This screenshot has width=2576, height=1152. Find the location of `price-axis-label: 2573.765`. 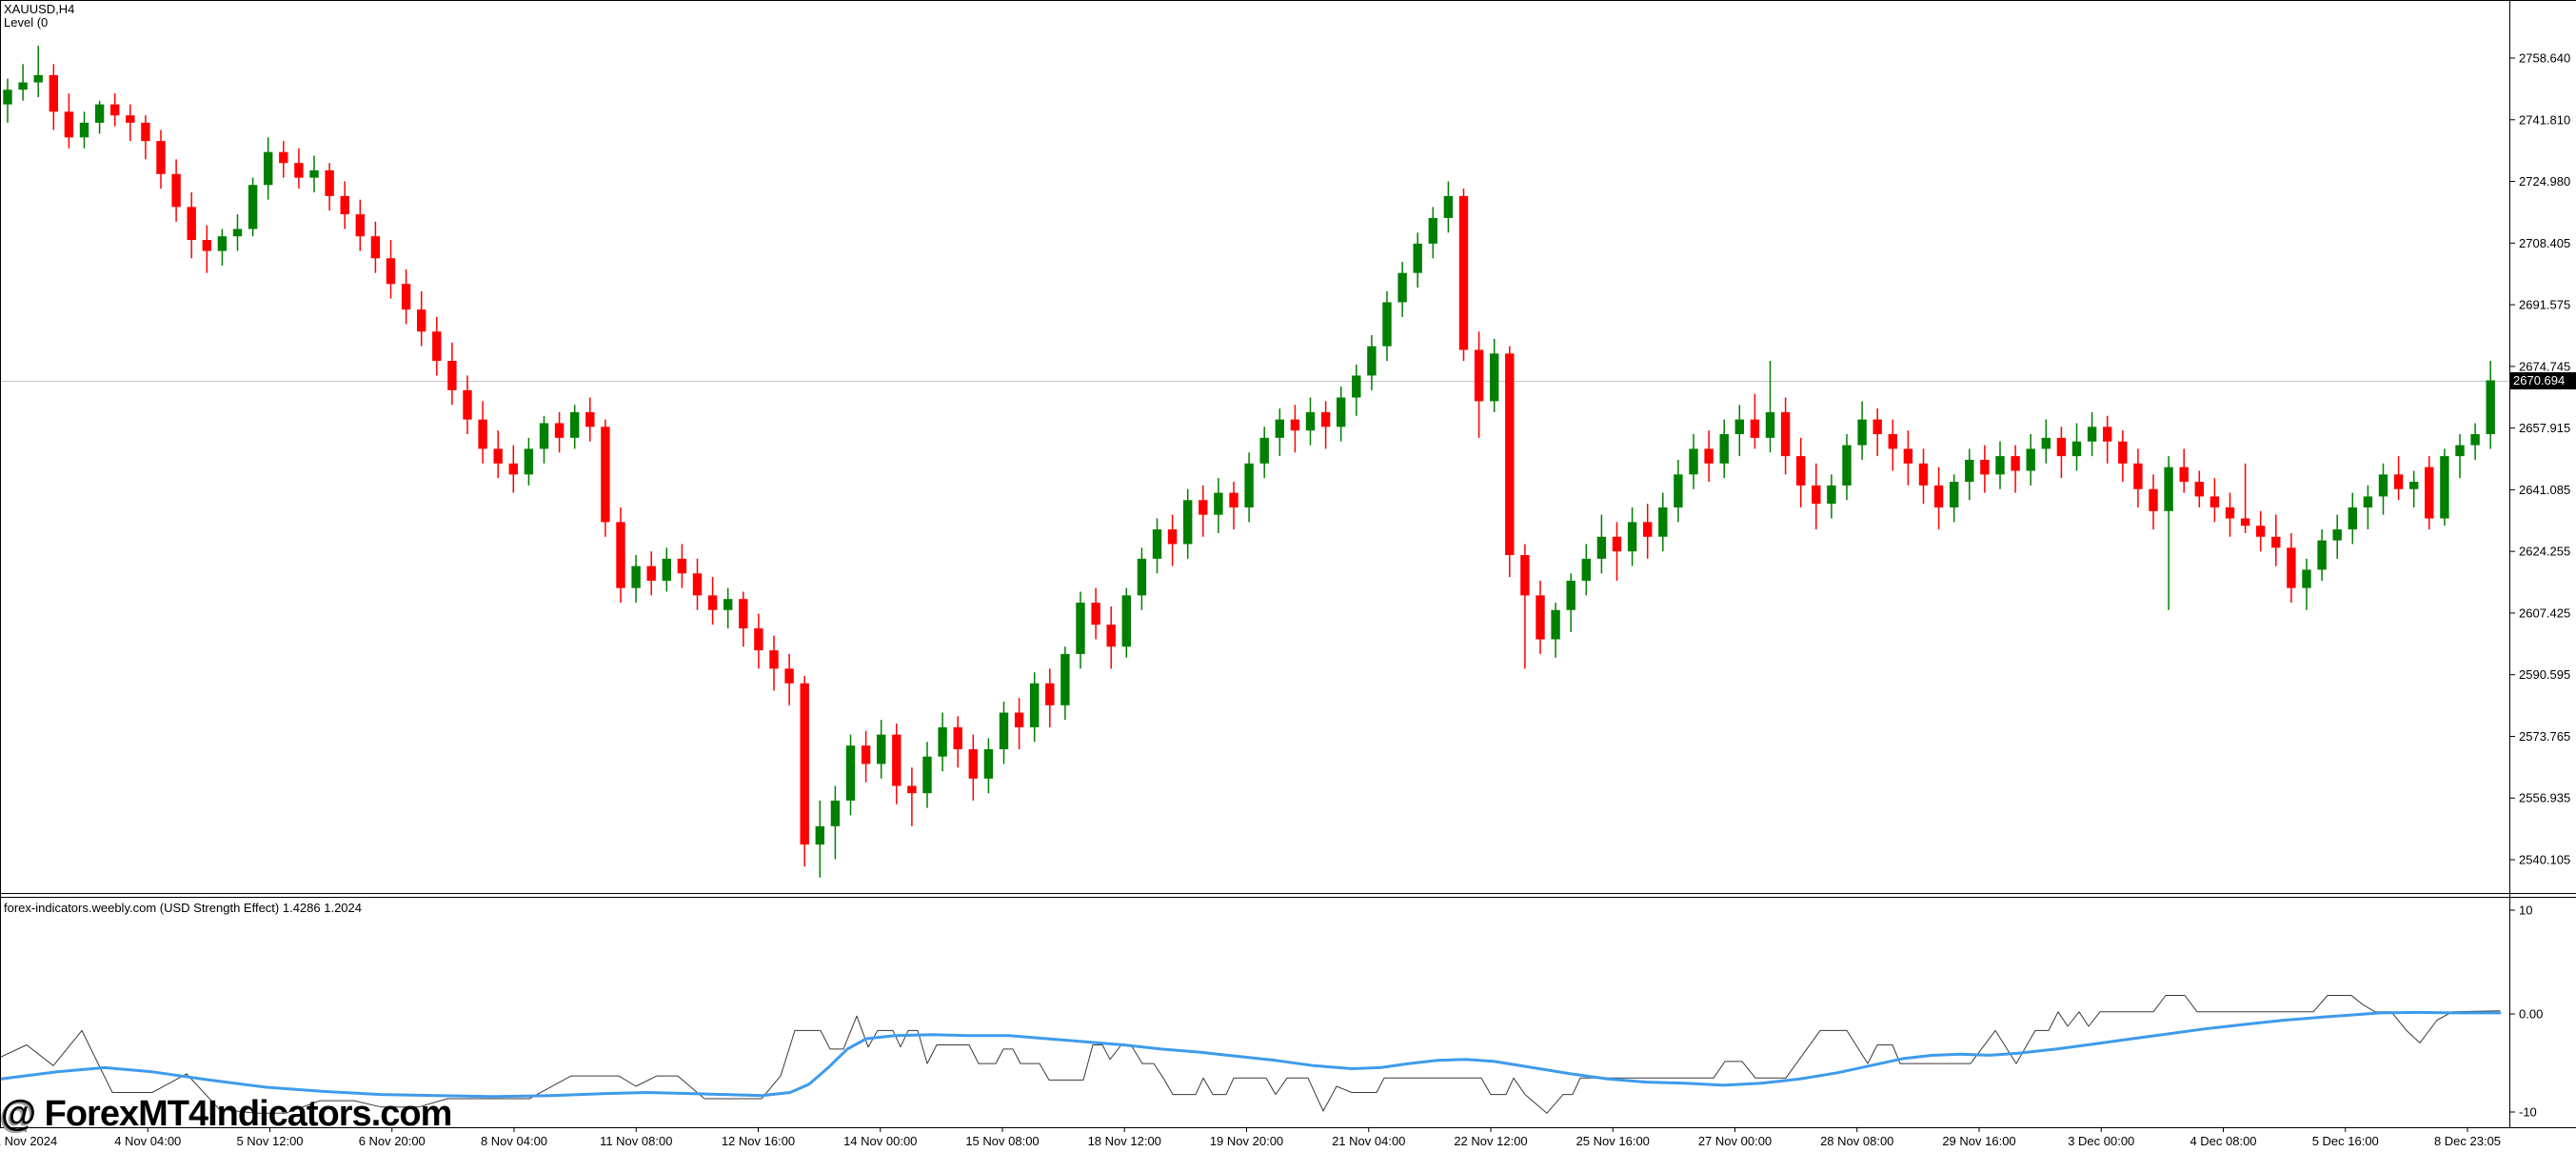

price-axis-label: 2573.765 is located at coordinates (2544, 737).